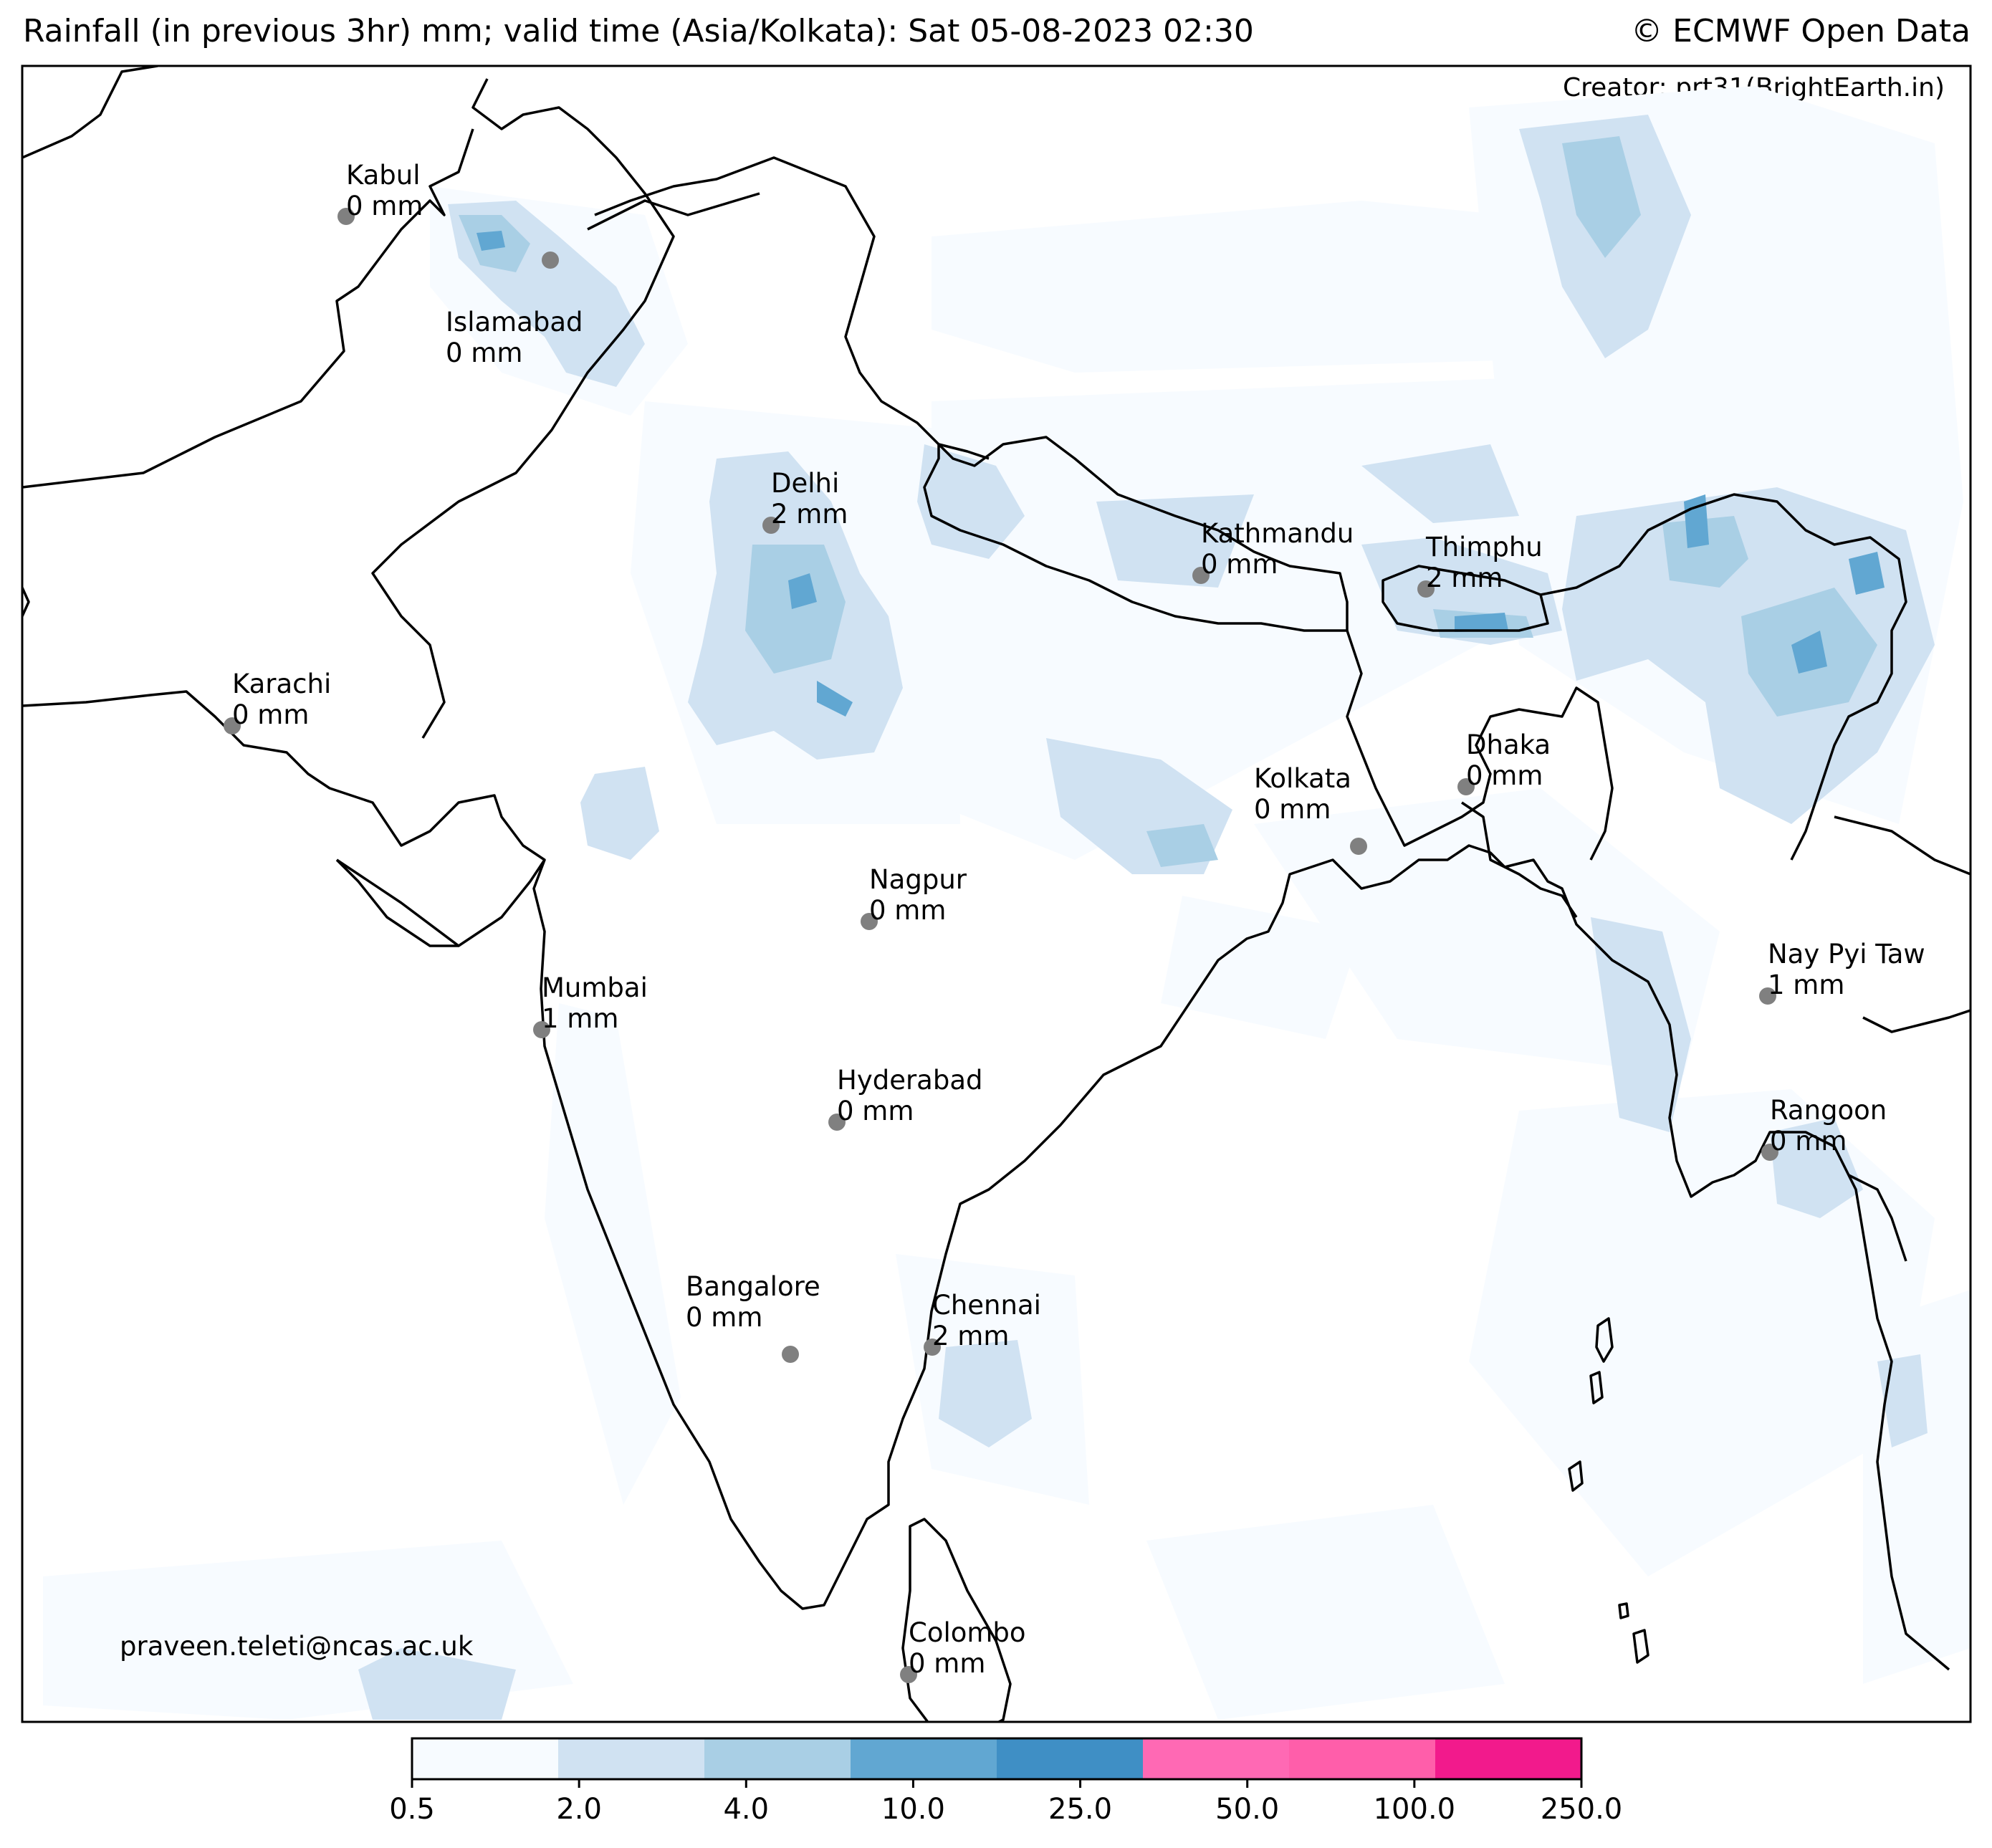 The width and height of the screenshot is (1992, 1848). What do you see at coordinates (412, 1809) in the screenshot?
I see `colorbar-tick-label: 0.5` at bounding box center [412, 1809].